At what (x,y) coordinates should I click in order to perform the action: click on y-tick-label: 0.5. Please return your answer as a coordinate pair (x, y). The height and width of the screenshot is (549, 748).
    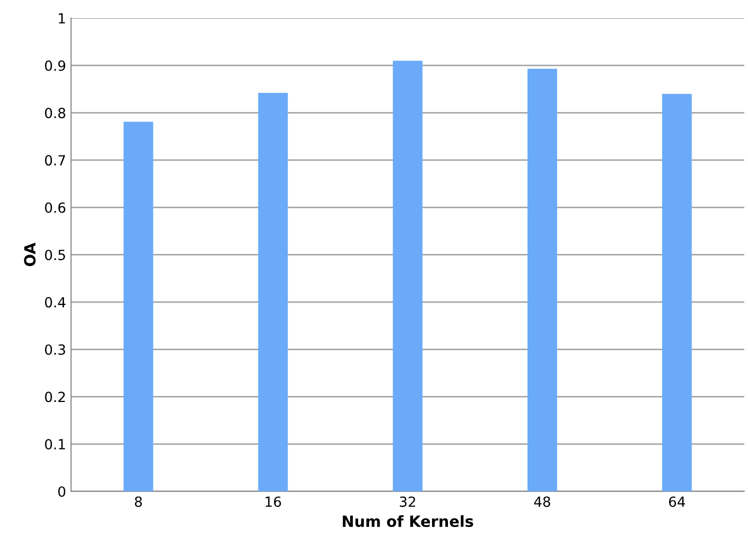
    Looking at the image, I should click on (55, 255).